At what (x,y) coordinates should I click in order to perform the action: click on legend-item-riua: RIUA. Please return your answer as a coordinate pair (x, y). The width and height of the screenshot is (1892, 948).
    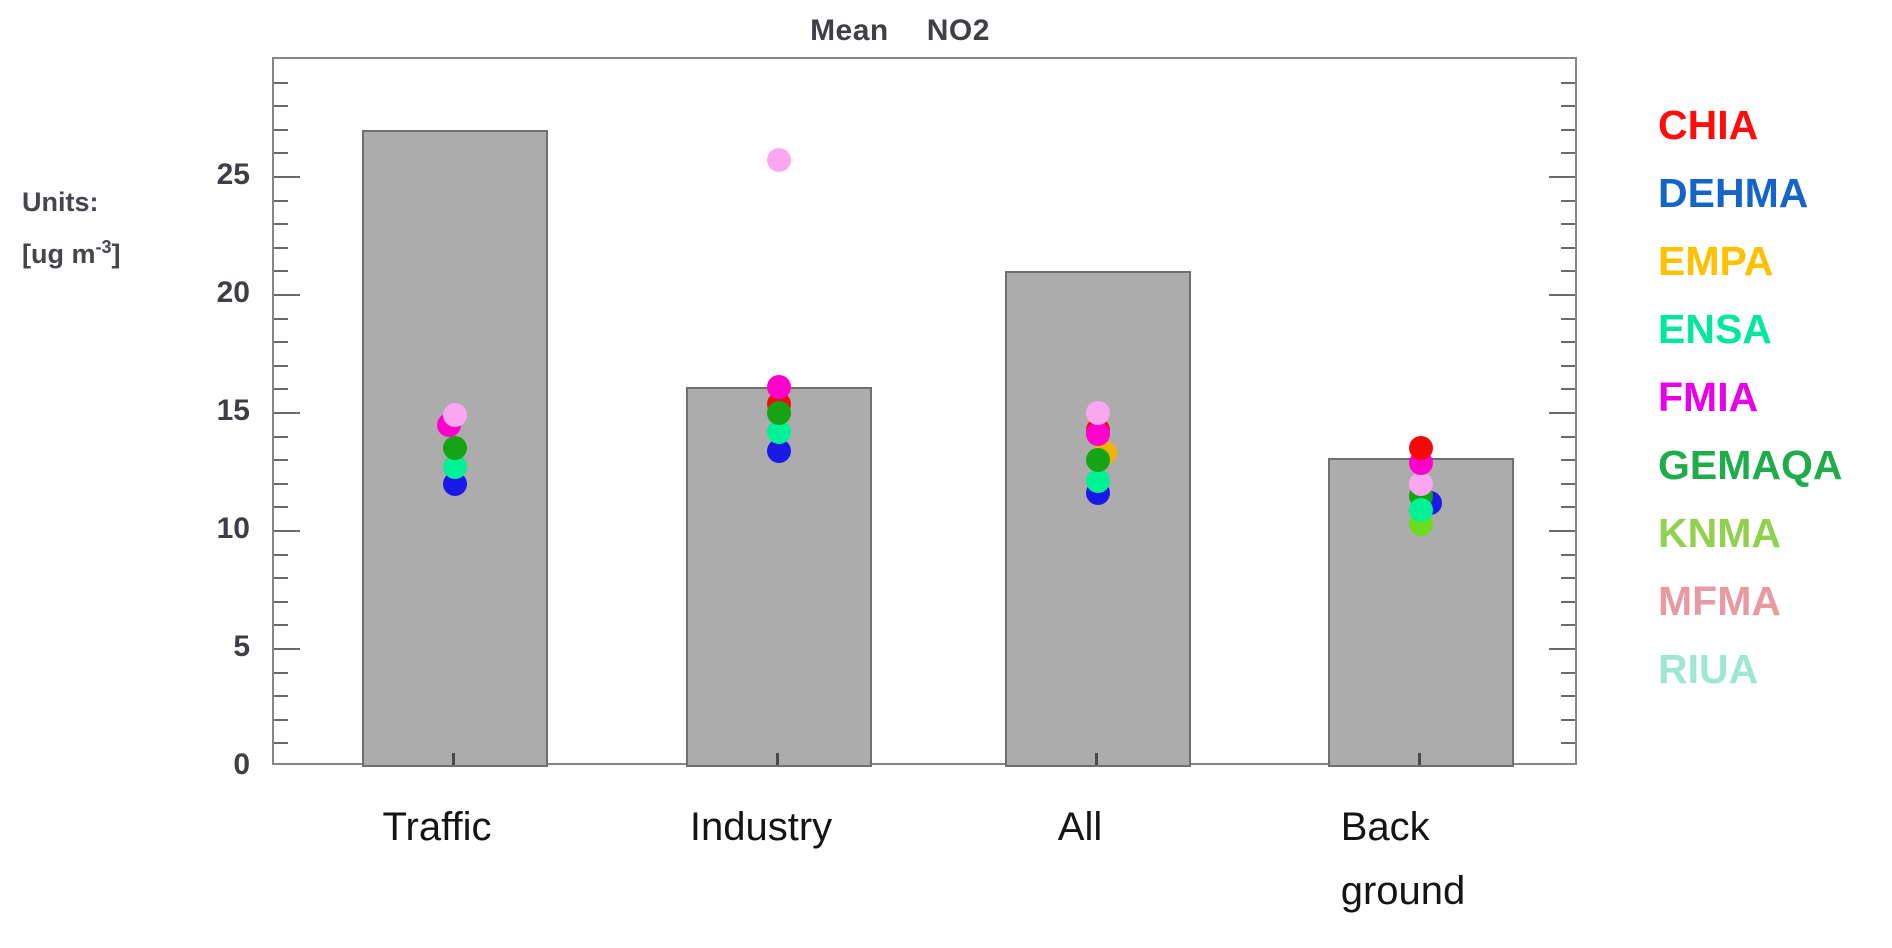
    Looking at the image, I should click on (1750, 669).